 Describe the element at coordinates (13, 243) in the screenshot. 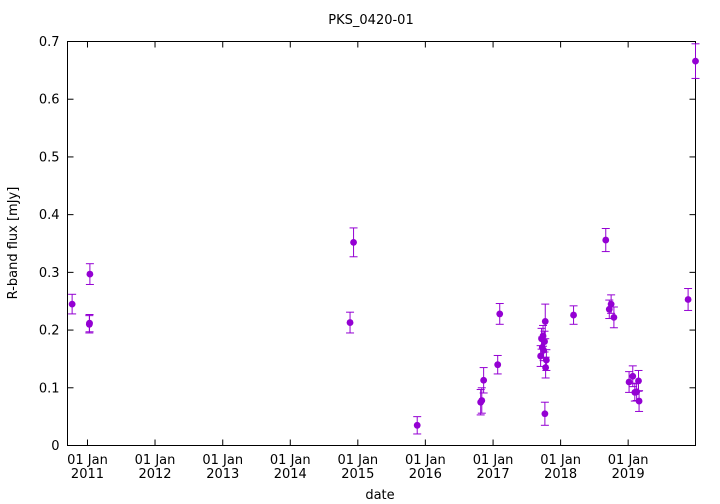

I see `y-axis-label: R-band flux [mJy]` at that location.